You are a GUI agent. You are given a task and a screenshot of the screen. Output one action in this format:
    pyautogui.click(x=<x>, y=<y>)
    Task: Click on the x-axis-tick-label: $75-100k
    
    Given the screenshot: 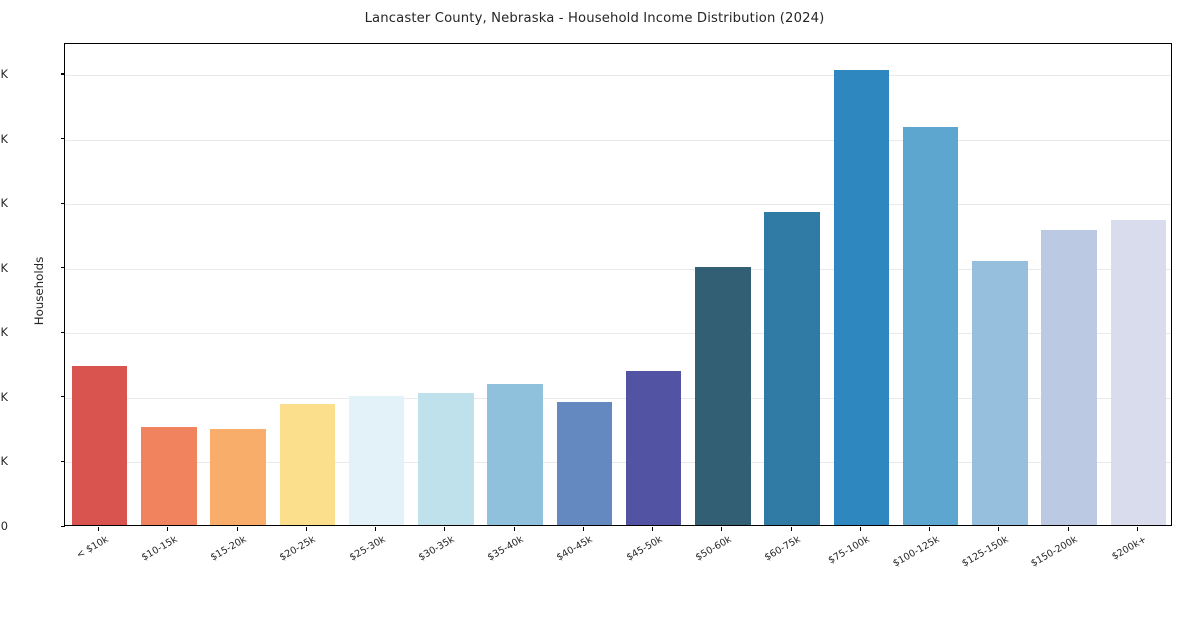 What is the action you would take?
    pyautogui.click(x=849, y=550)
    